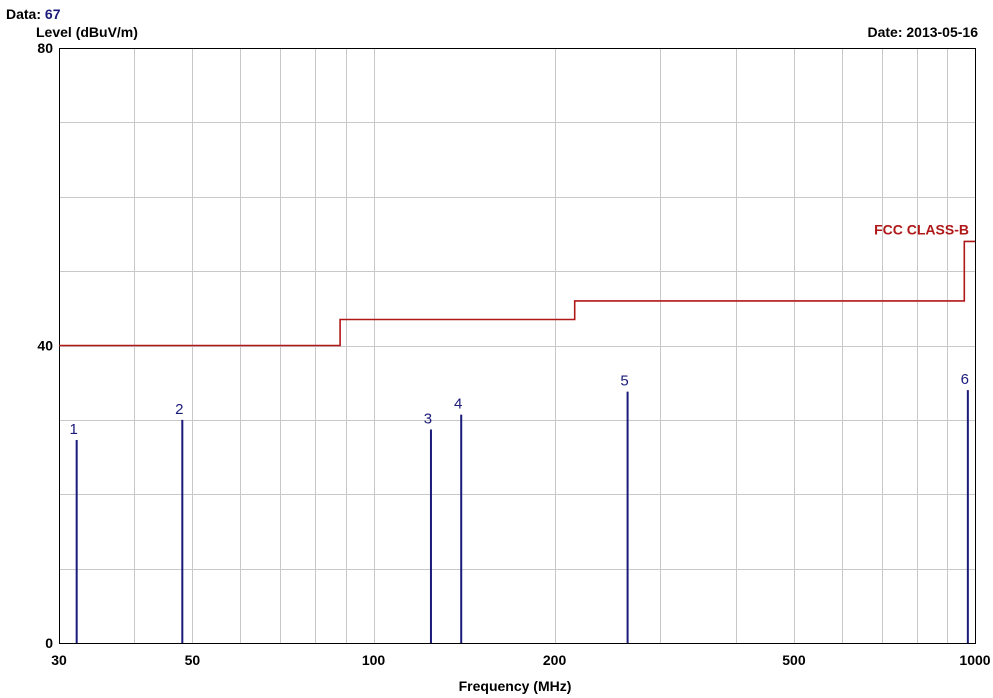 The width and height of the screenshot is (993, 698). What do you see at coordinates (45, 346) in the screenshot?
I see `y-tick-label: 40` at bounding box center [45, 346].